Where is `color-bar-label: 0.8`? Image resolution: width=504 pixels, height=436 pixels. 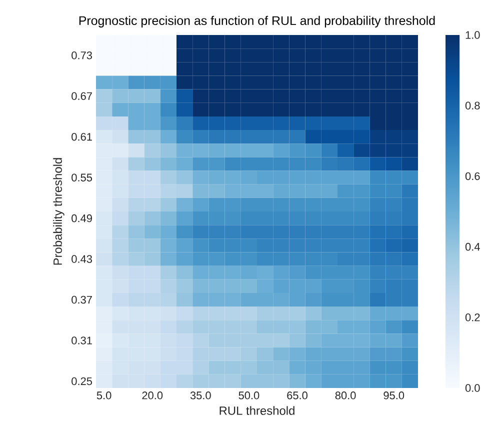
color-bar-label: 0.8 is located at coordinates (472, 106).